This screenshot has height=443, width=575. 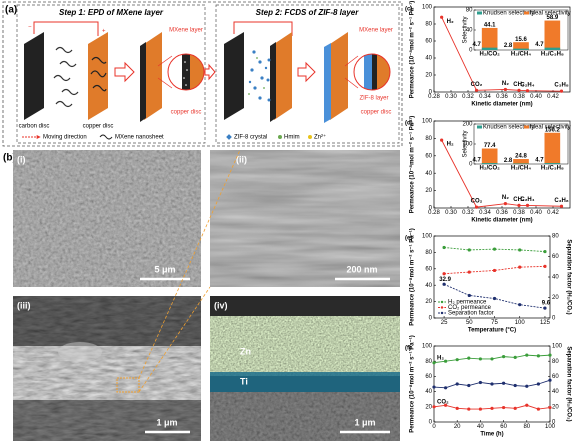 I want to click on x-tick-label: 0.36, so click(x=502, y=97).